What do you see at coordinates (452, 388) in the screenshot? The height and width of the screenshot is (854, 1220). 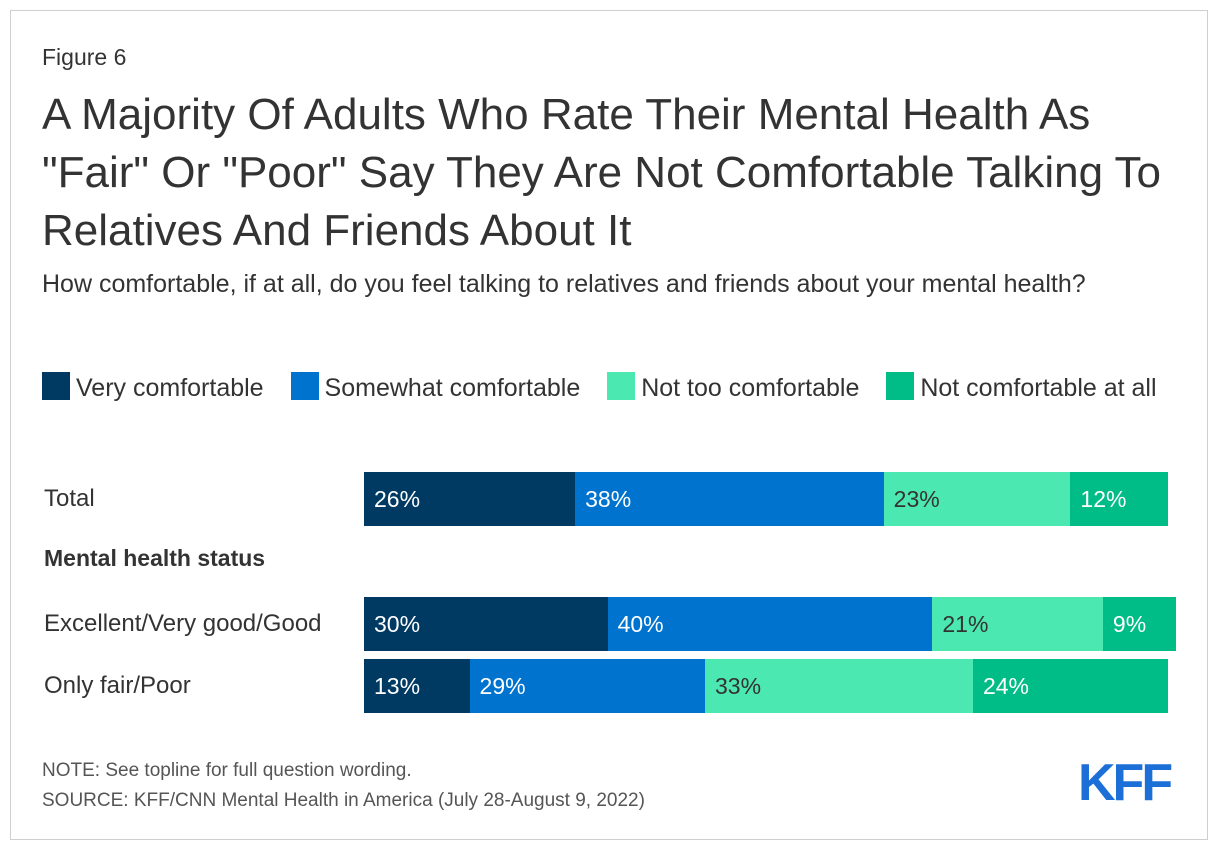 I see `legend-label: Somewhat comfortable` at bounding box center [452, 388].